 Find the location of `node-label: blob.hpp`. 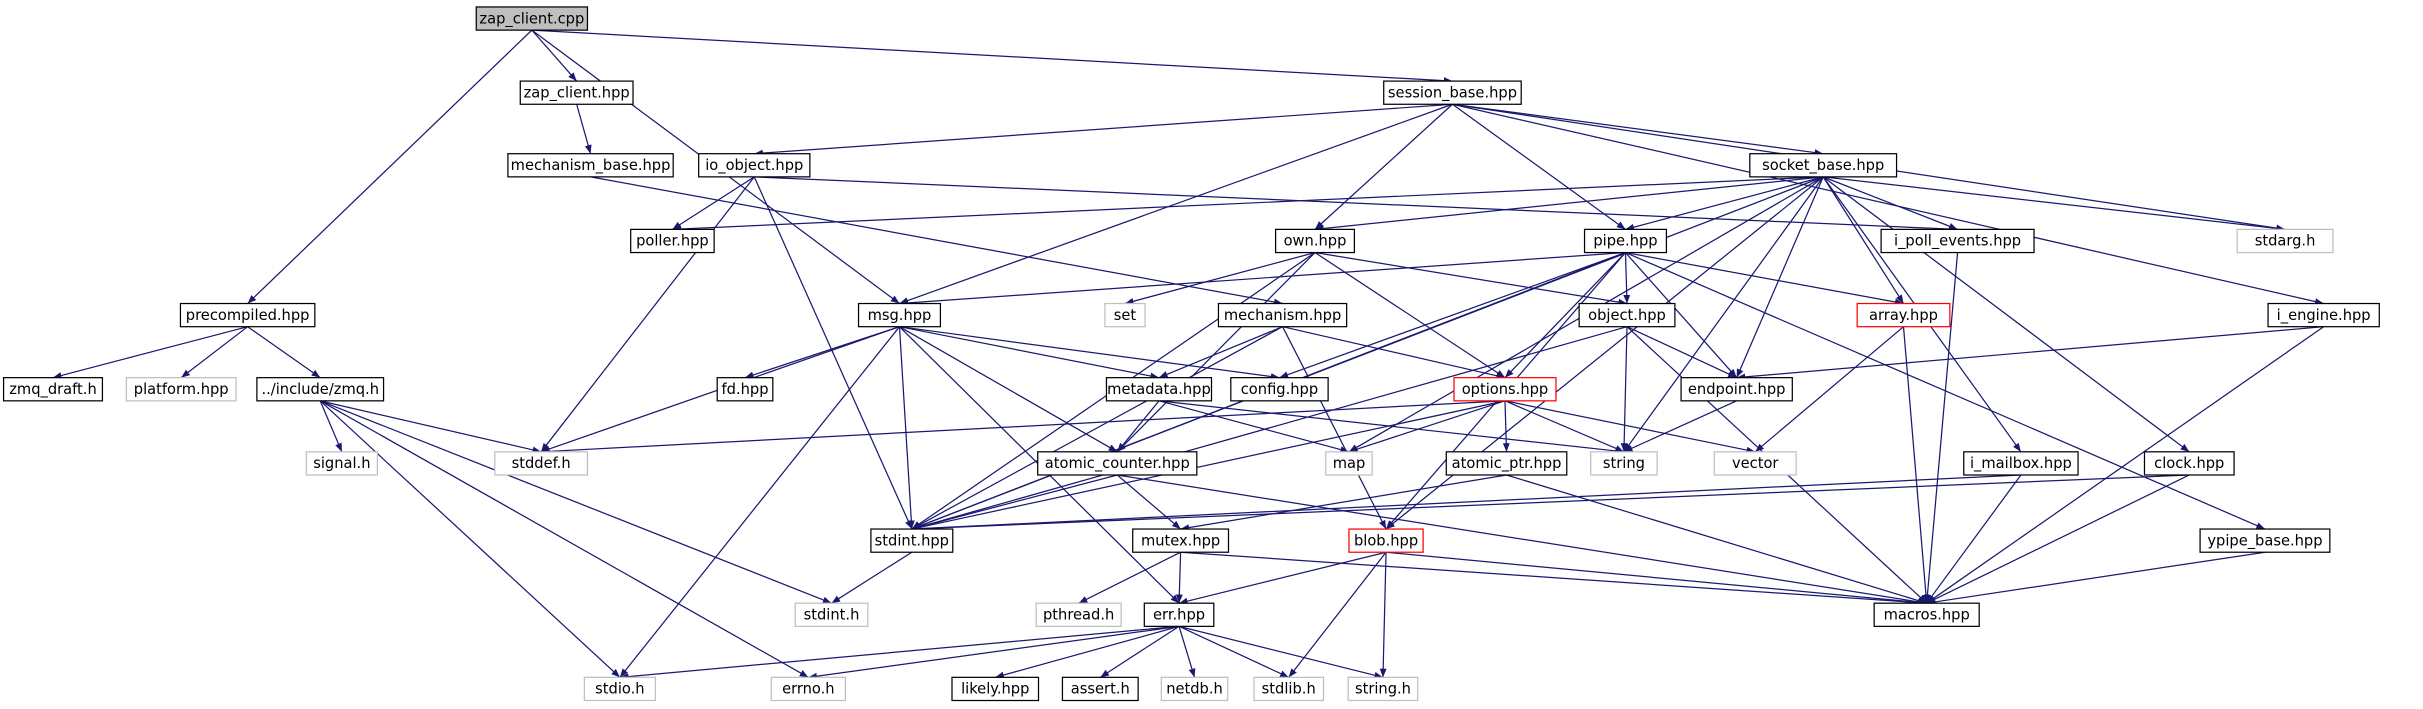

node-label: blob.hpp is located at coordinates (1386, 540).